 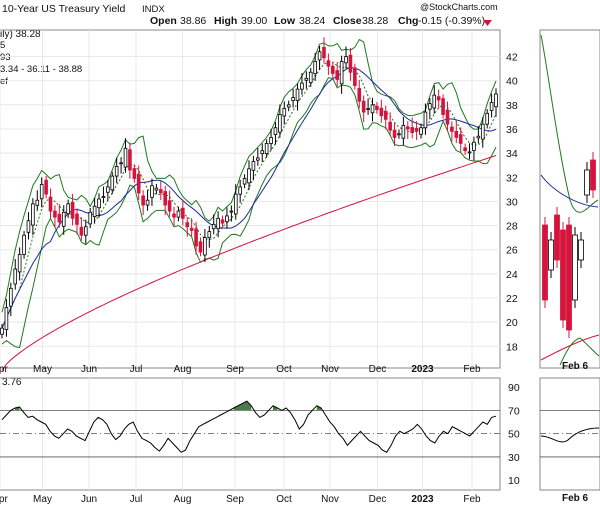 What do you see at coordinates (378, 499) in the screenshot?
I see `rsi-x-tick-label: Dec` at bounding box center [378, 499].